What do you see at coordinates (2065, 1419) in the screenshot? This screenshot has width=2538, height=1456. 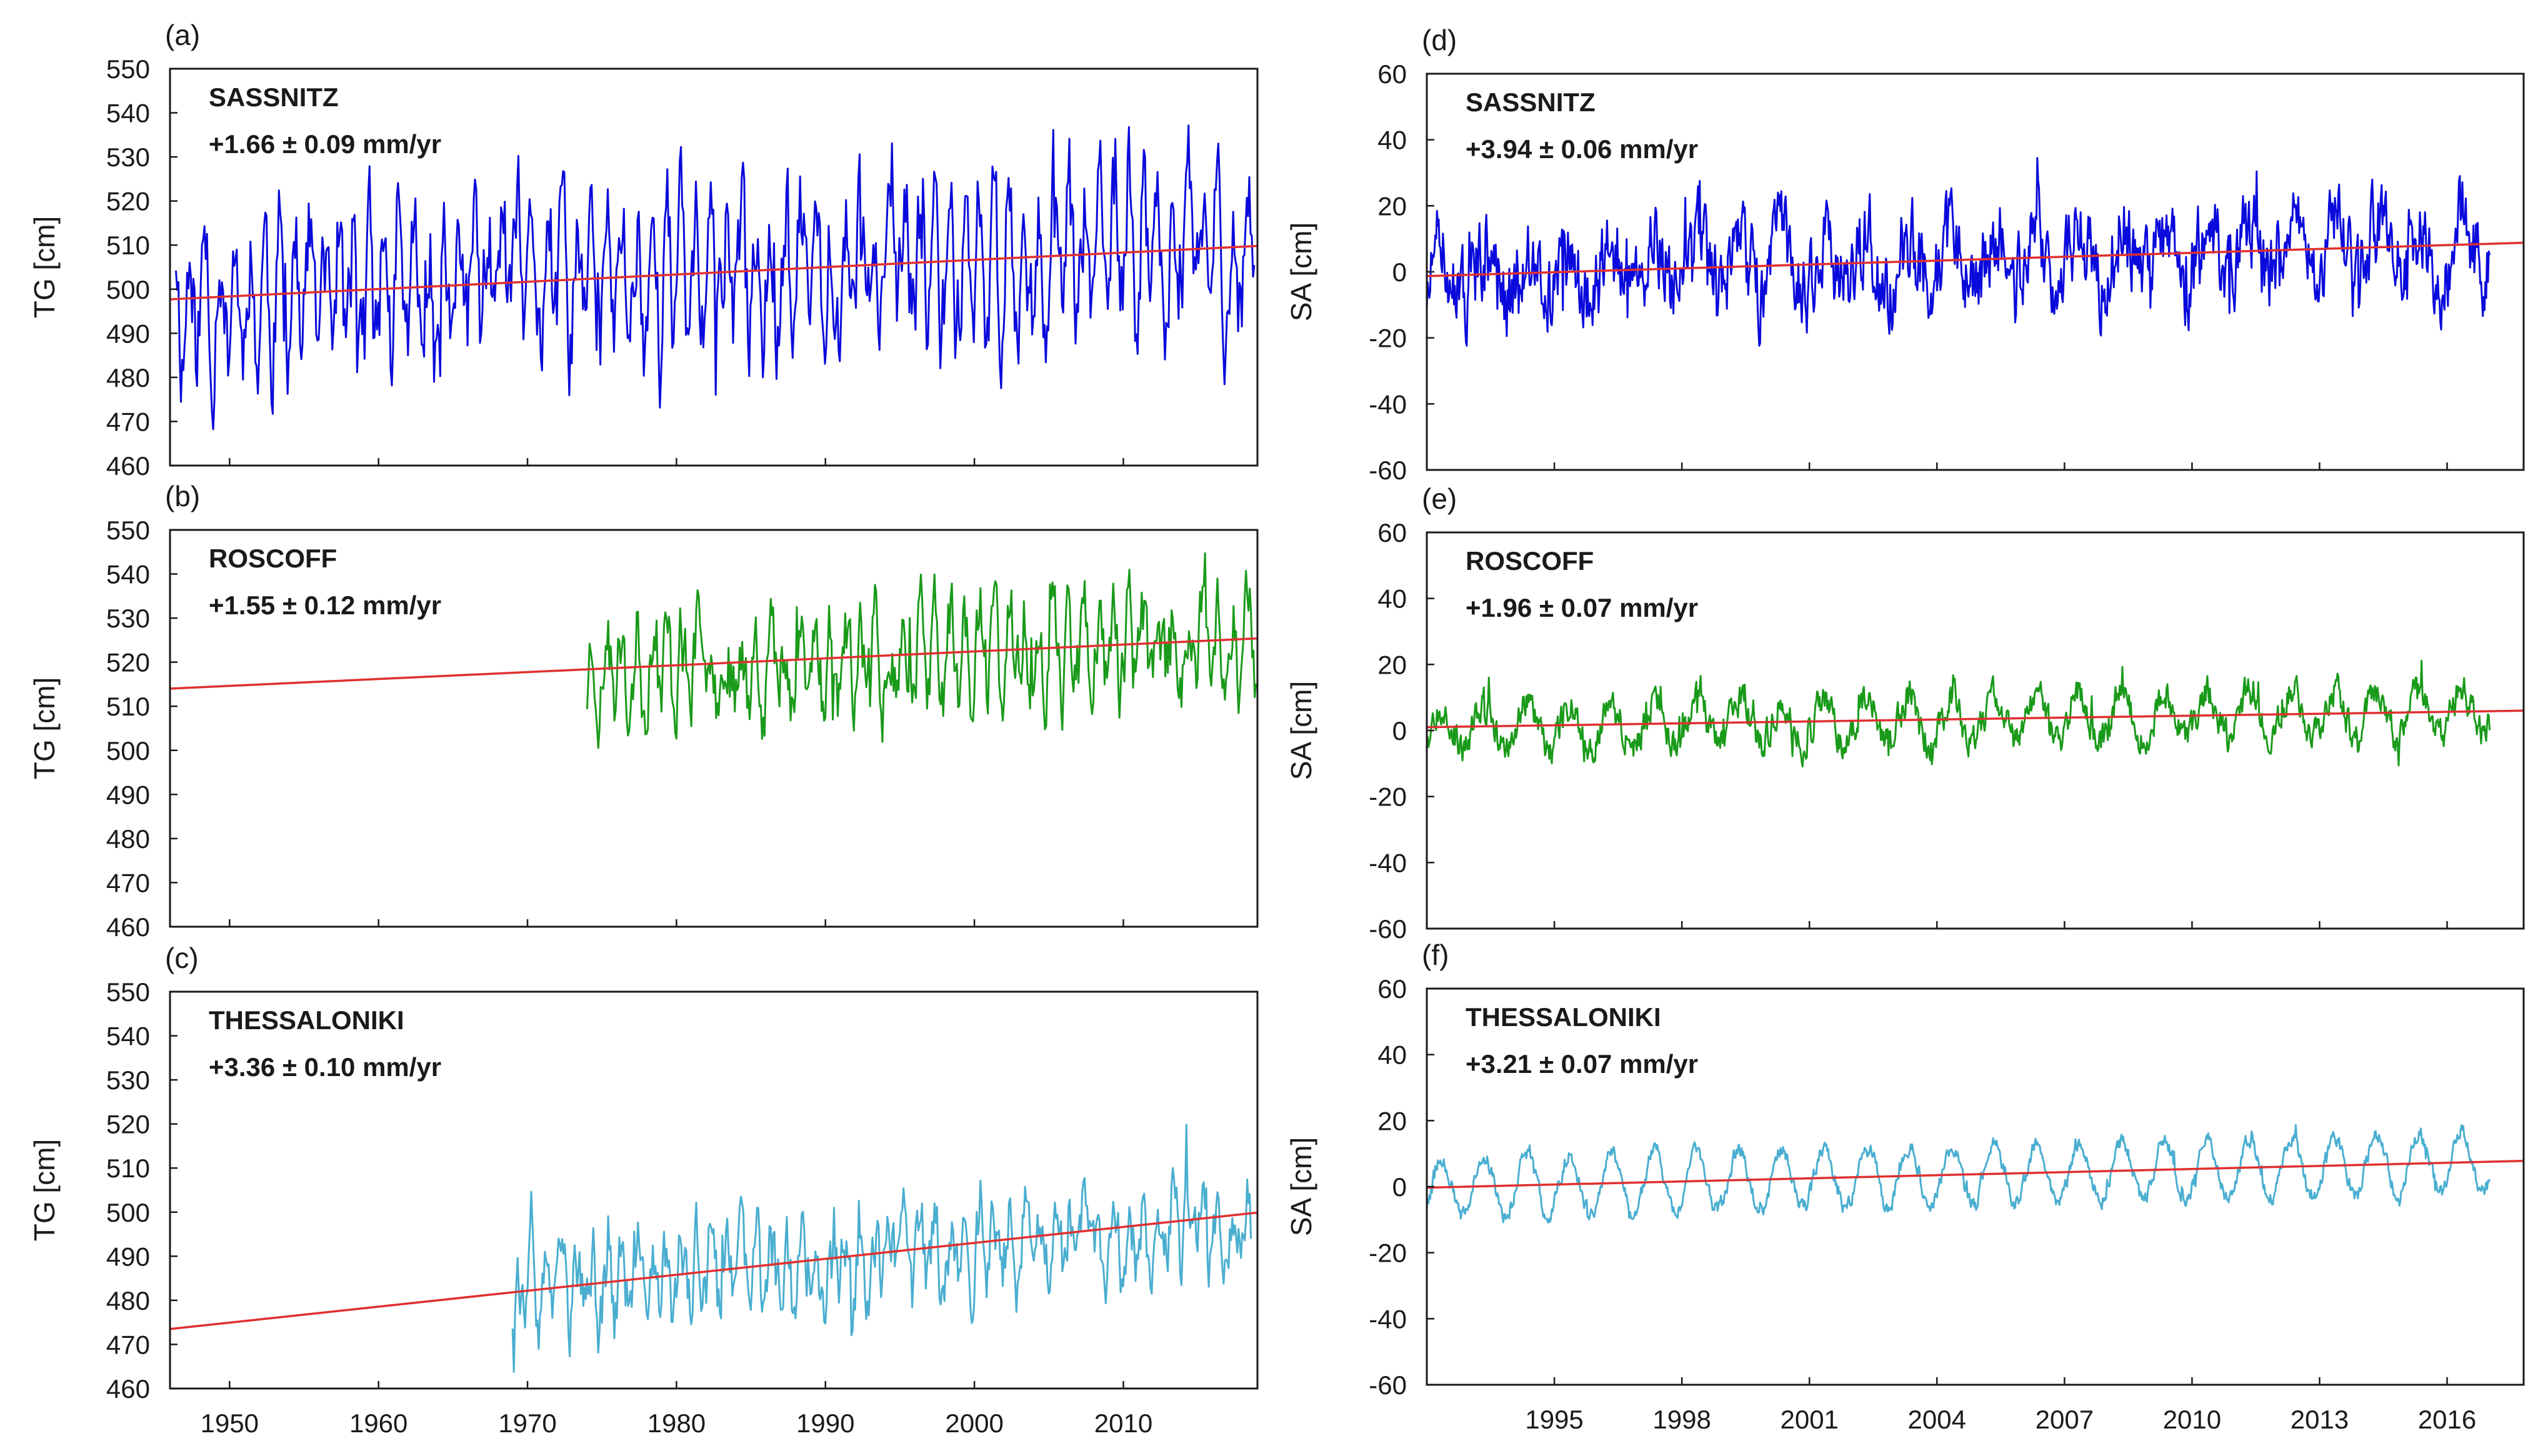 I see `x-tick-label: 2007` at bounding box center [2065, 1419].